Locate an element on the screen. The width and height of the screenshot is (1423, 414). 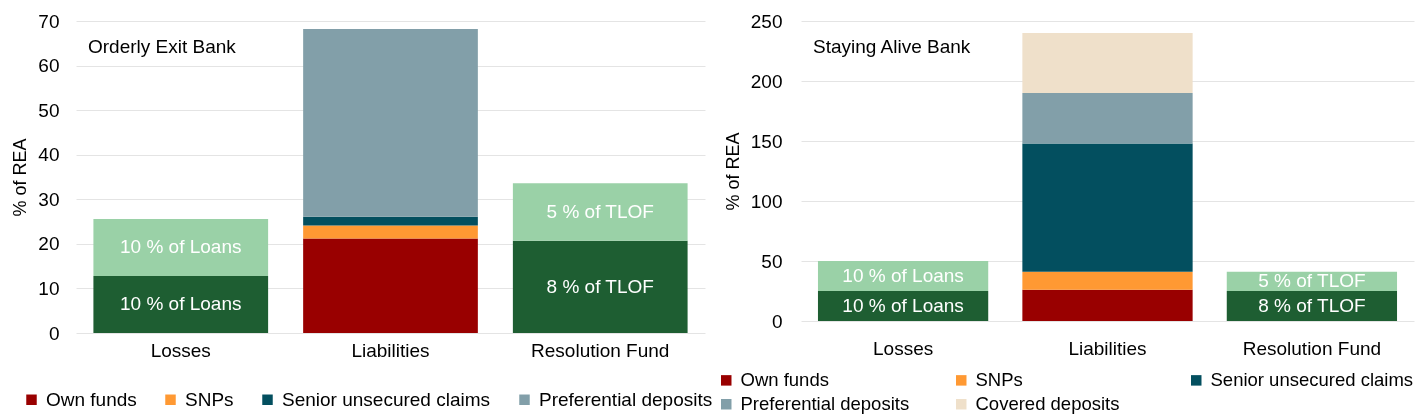
y-tick-label: 200 is located at coordinates (766, 81).